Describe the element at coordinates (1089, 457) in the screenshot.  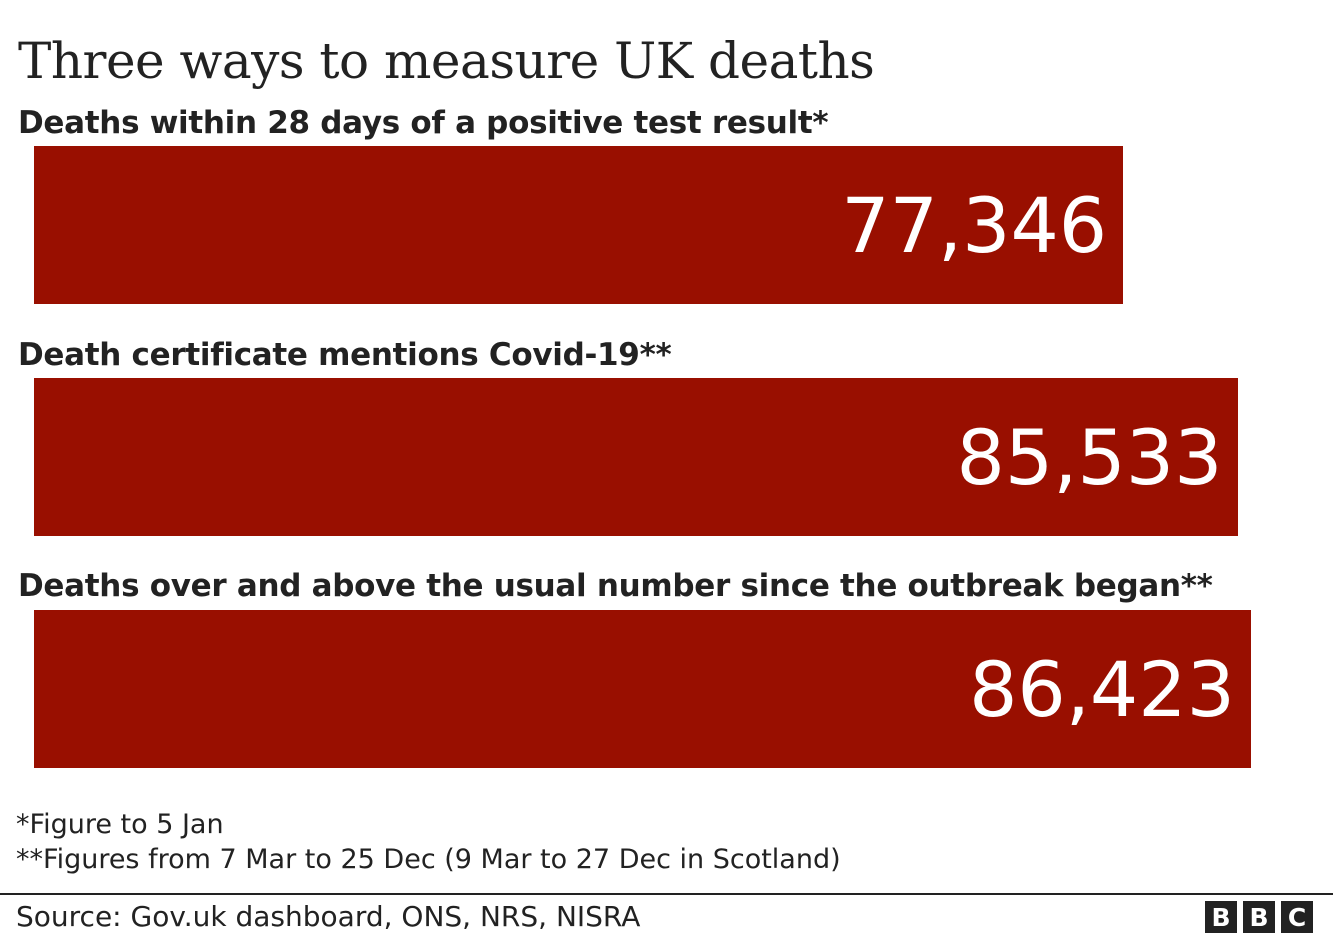
I see `bar-value-death-certificate: 85,533` at that location.